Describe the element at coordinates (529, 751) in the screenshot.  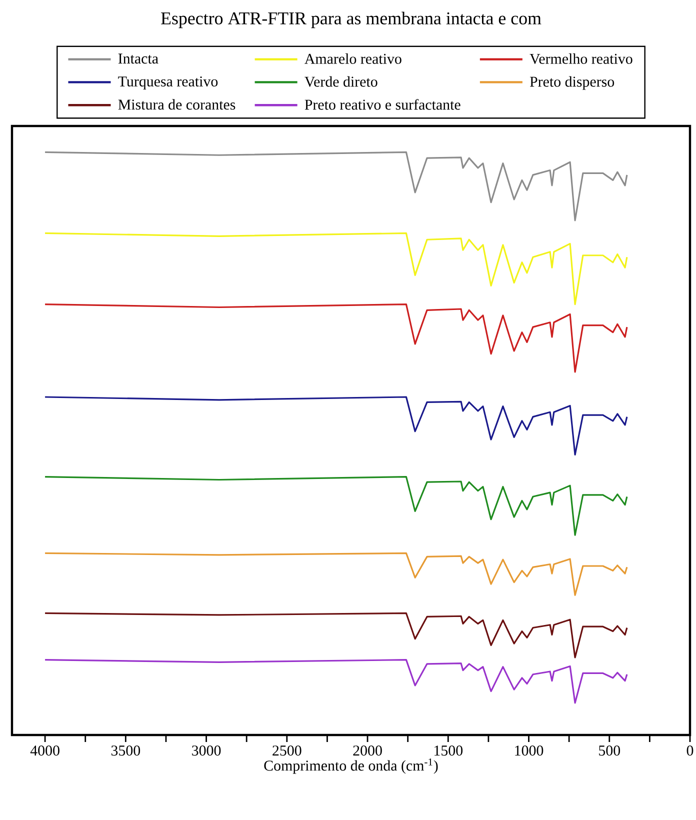
I see `x-tick-label: 1000` at that location.